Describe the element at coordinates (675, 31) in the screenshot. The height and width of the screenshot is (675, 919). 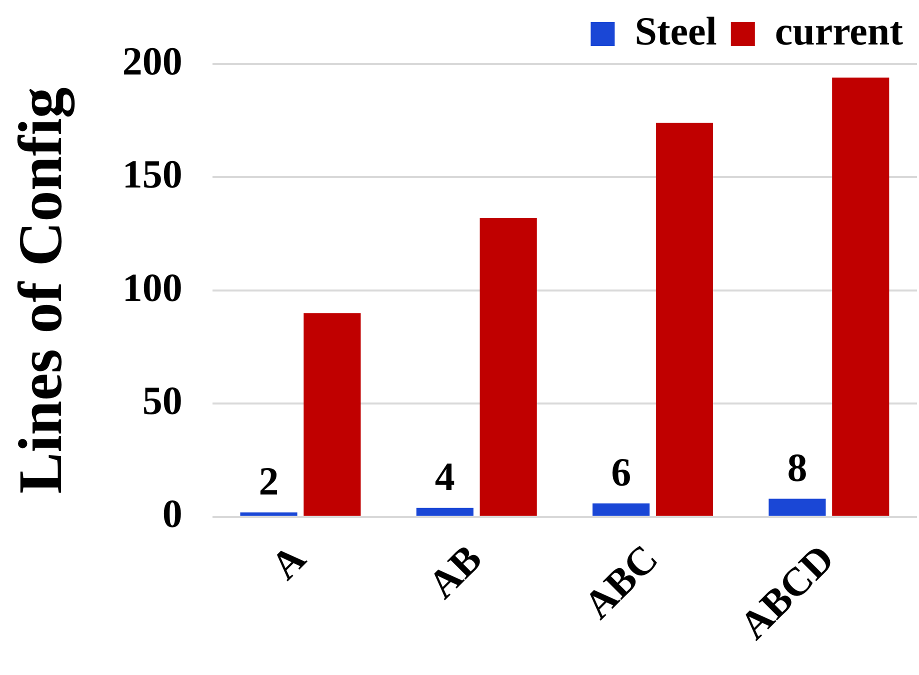
I see `legend-label: Steel` at that location.